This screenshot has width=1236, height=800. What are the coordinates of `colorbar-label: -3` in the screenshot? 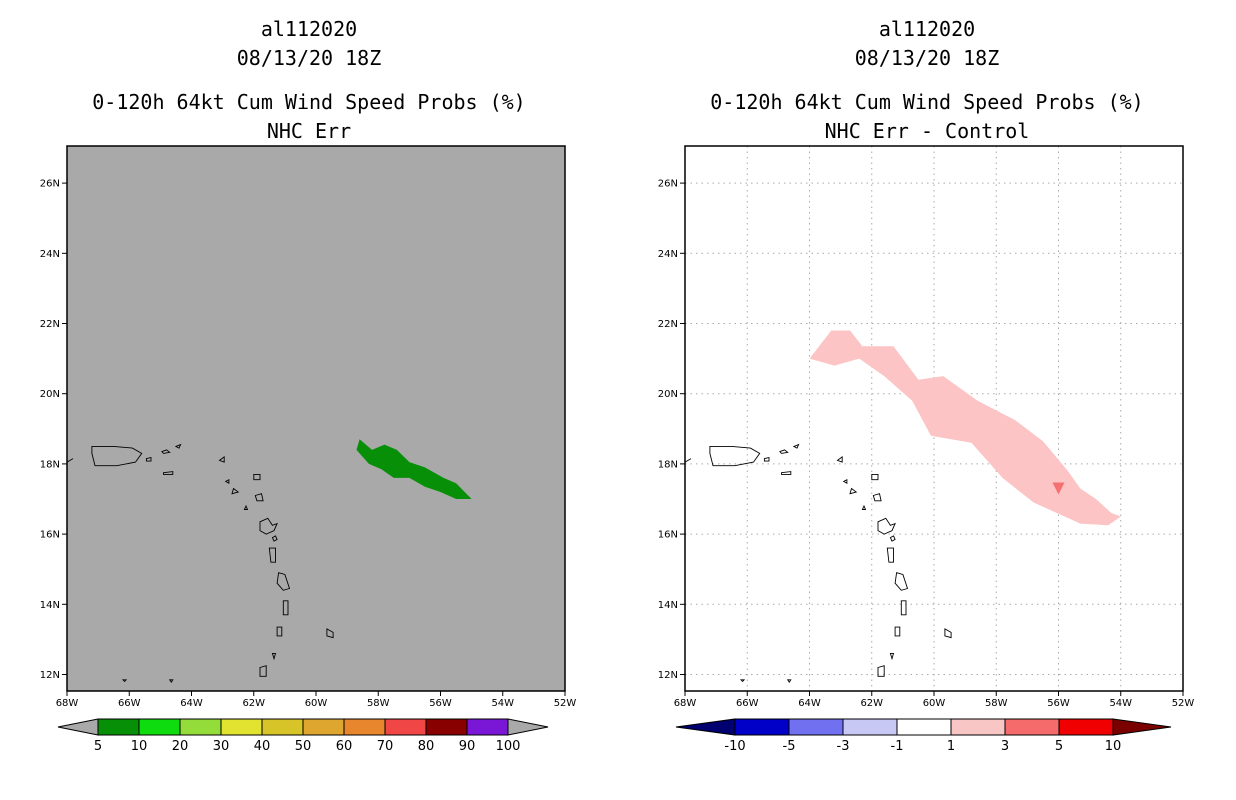 It's located at (843, 746).